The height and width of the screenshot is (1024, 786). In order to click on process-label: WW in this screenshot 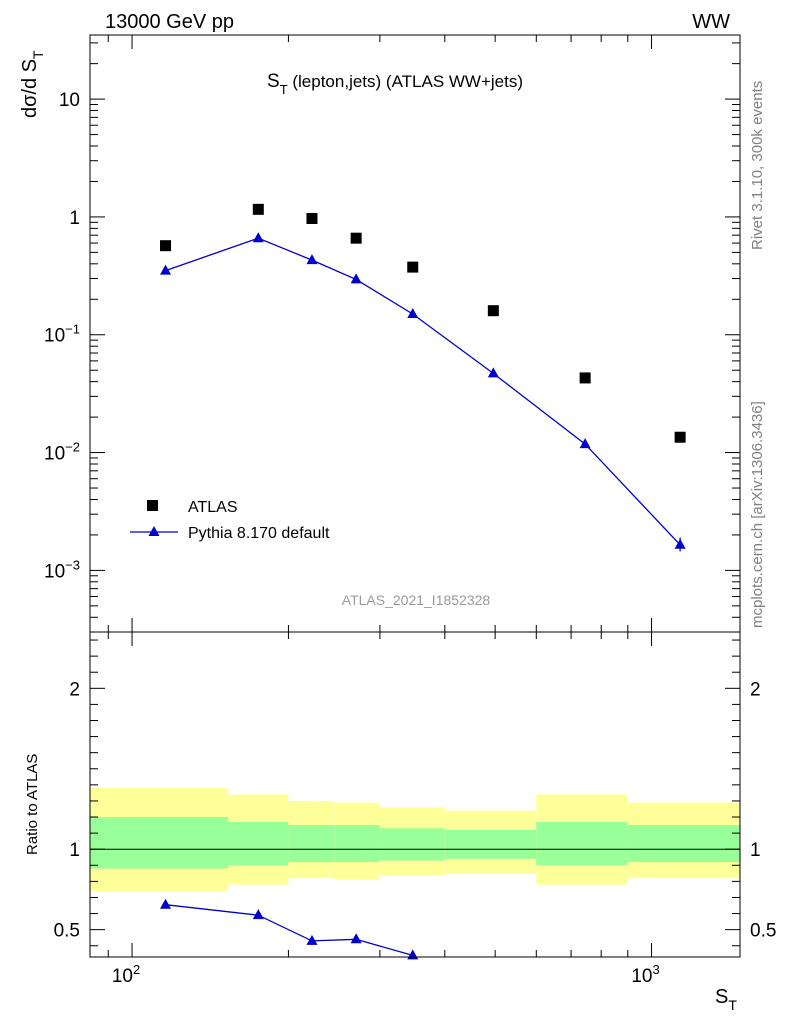, I will do `click(711, 22)`.